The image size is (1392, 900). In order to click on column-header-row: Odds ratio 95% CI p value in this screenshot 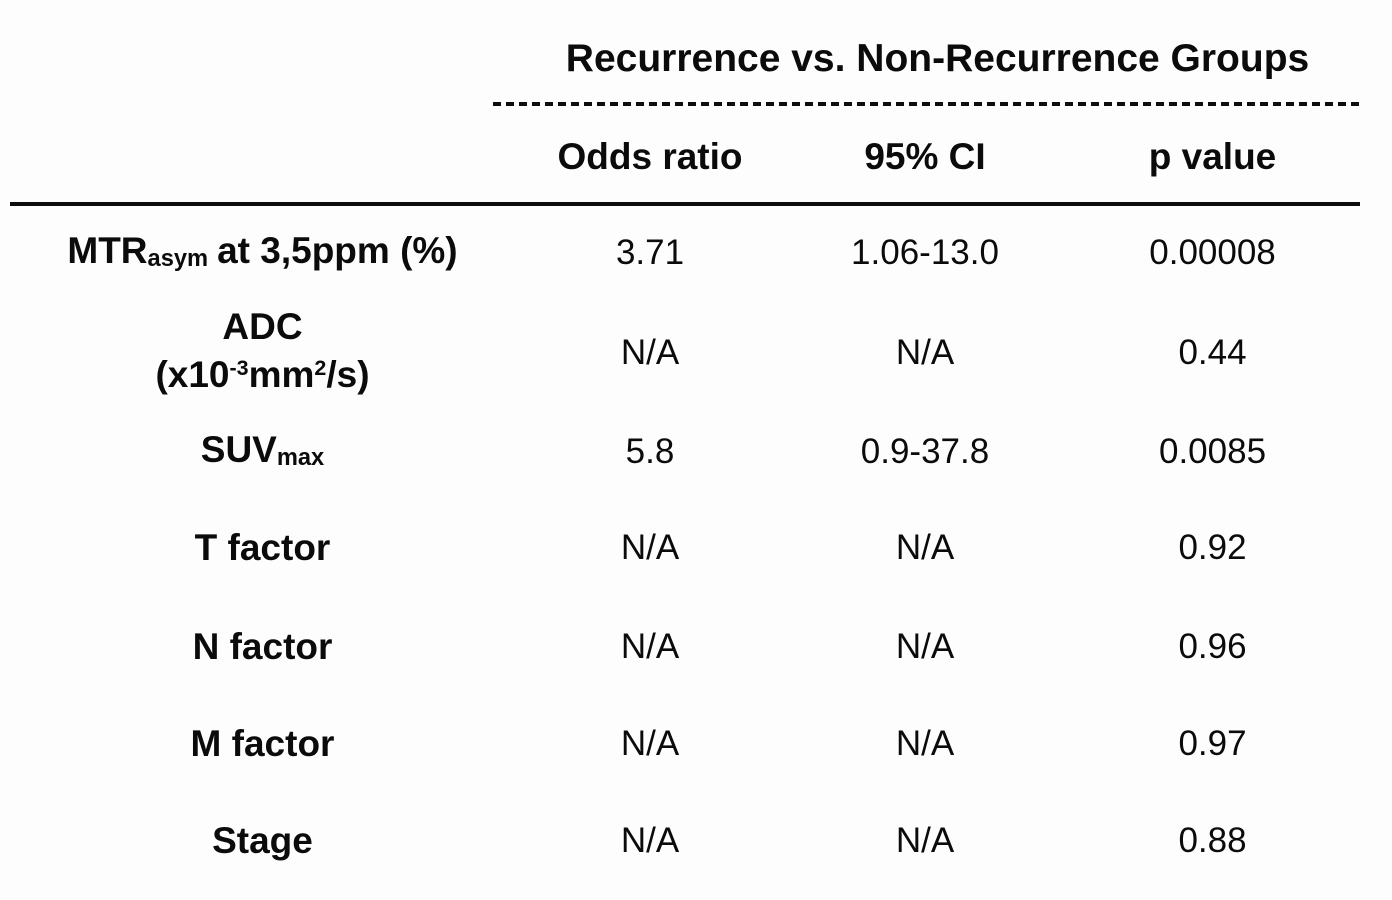, I will do `click(685, 156)`.